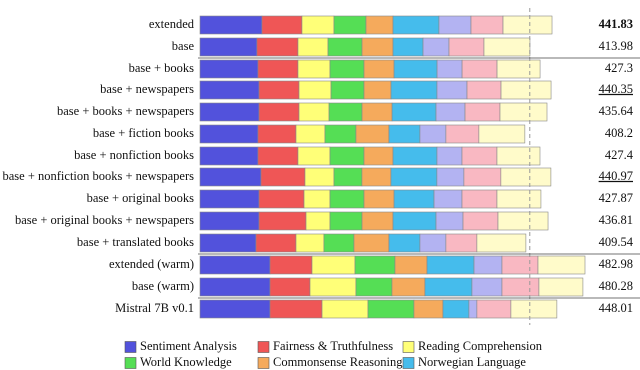 This screenshot has height=370, width=640. What do you see at coordinates (616, 24) in the screenshot?
I see `total-label: 441.83` at bounding box center [616, 24].